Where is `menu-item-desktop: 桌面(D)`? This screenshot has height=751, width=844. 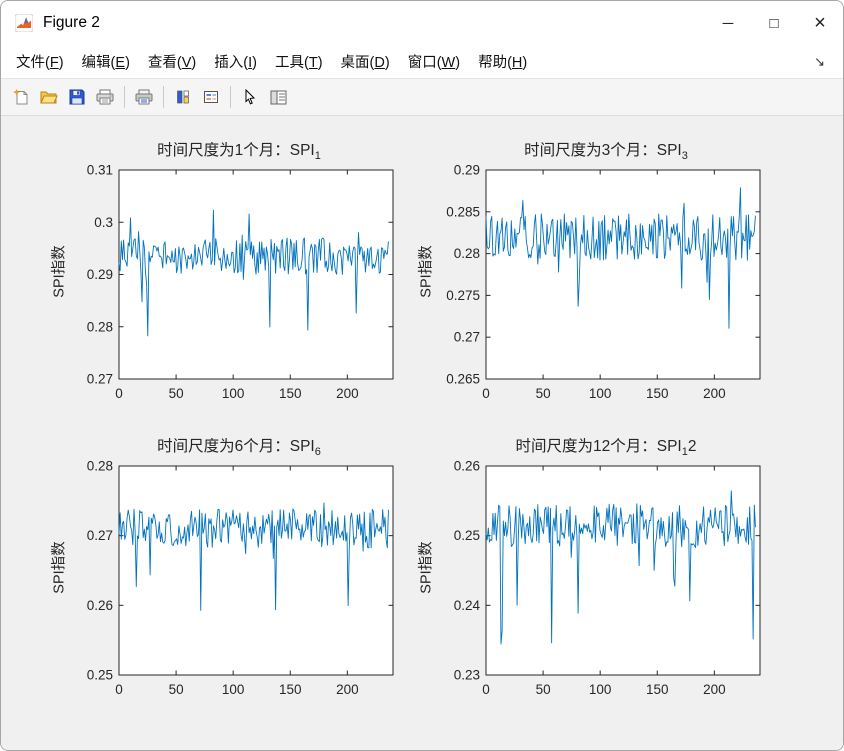
menu-item-desktop: 桌面(D) is located at coordinates (365, 63).